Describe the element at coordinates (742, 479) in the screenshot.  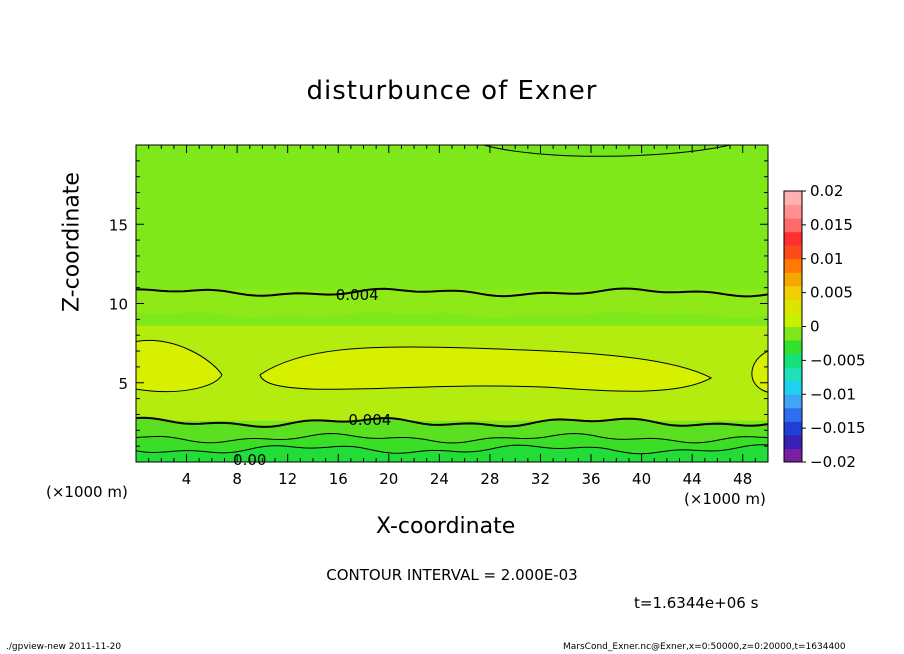
I see `x-tick-label-48: 48` at that location.